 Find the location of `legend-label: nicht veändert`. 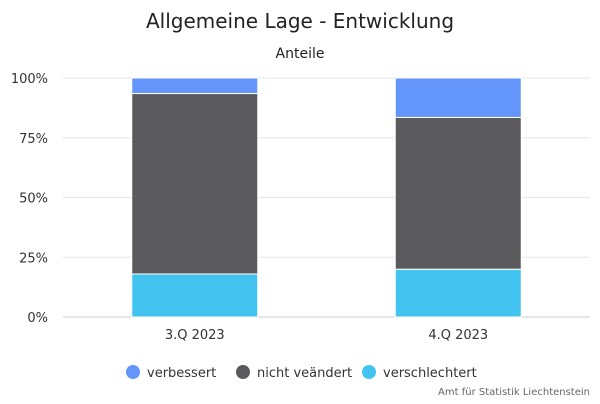

legend-label: nicht veändert is located at coordinates (304, 373).